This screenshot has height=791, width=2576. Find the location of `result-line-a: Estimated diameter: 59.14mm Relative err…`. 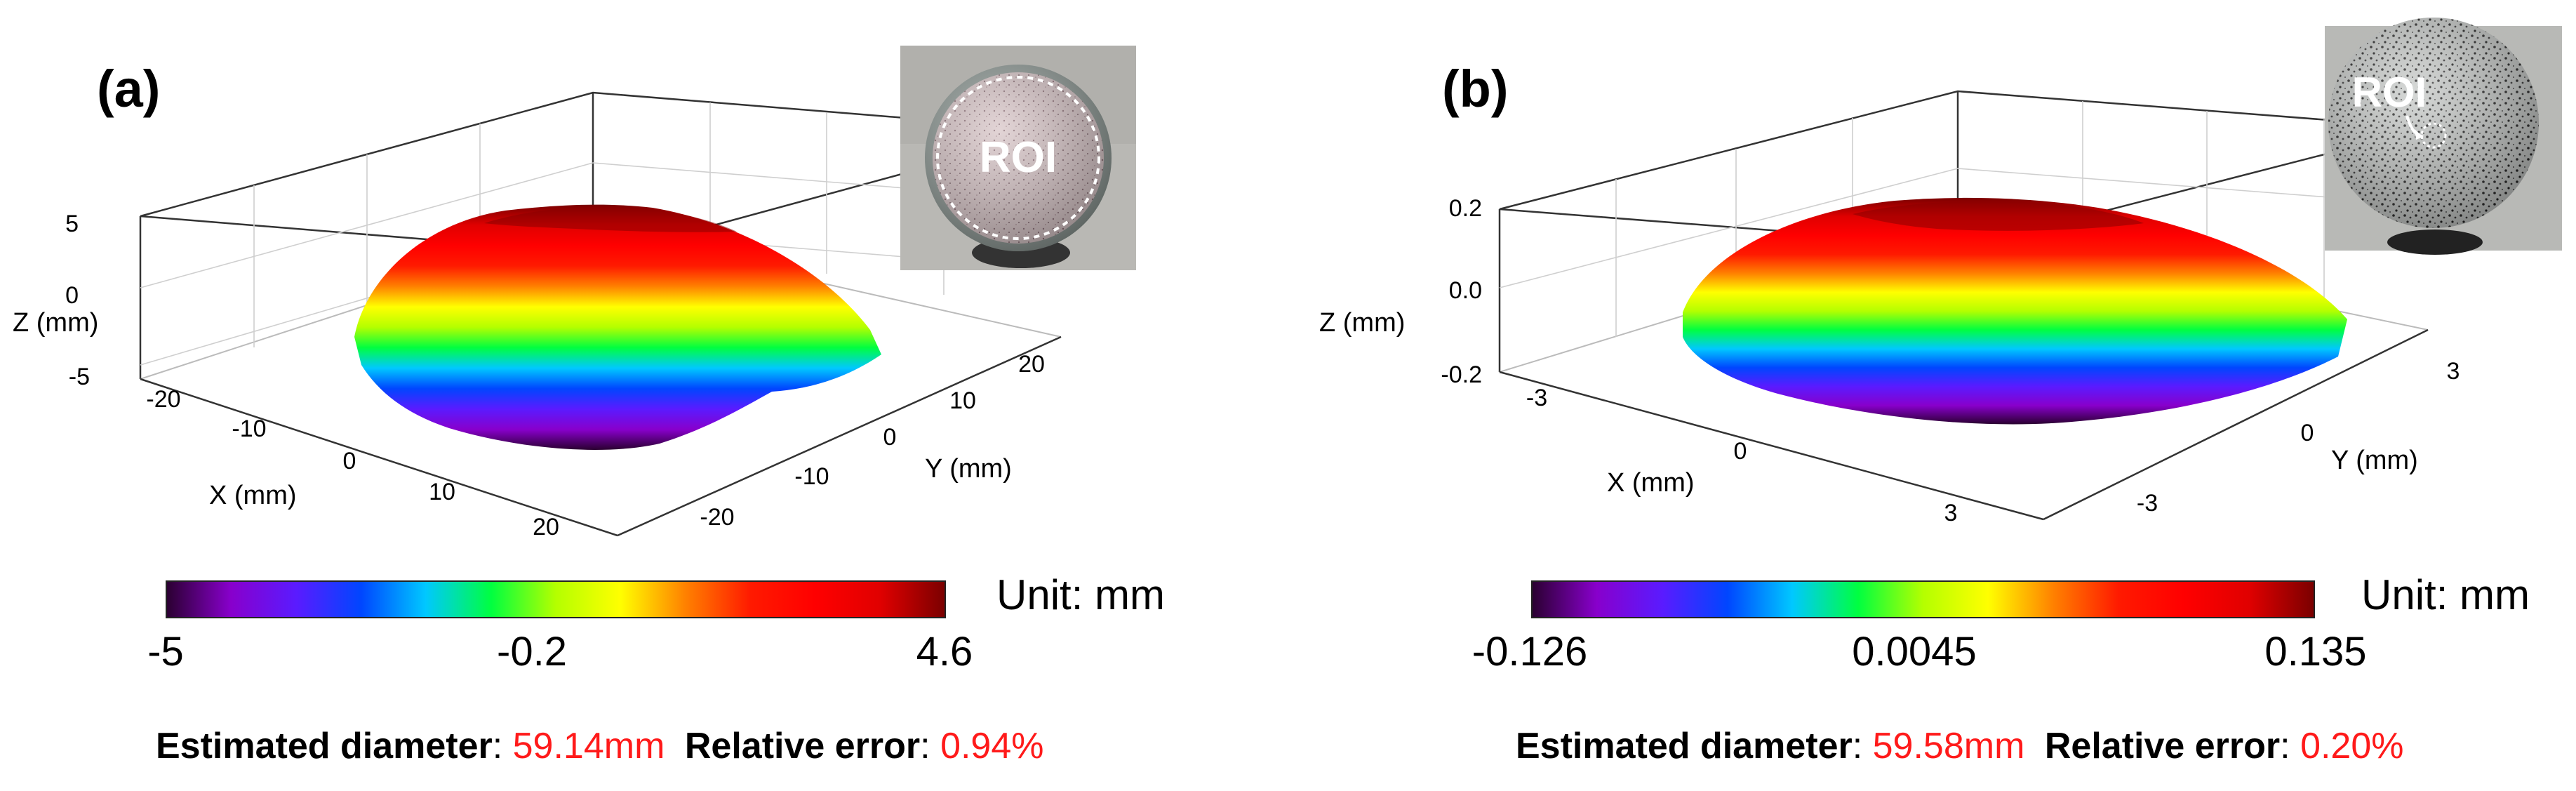

result-line-a: Estimated diameter: 59.14mm Relative err… is located at coordinates (600, 746).